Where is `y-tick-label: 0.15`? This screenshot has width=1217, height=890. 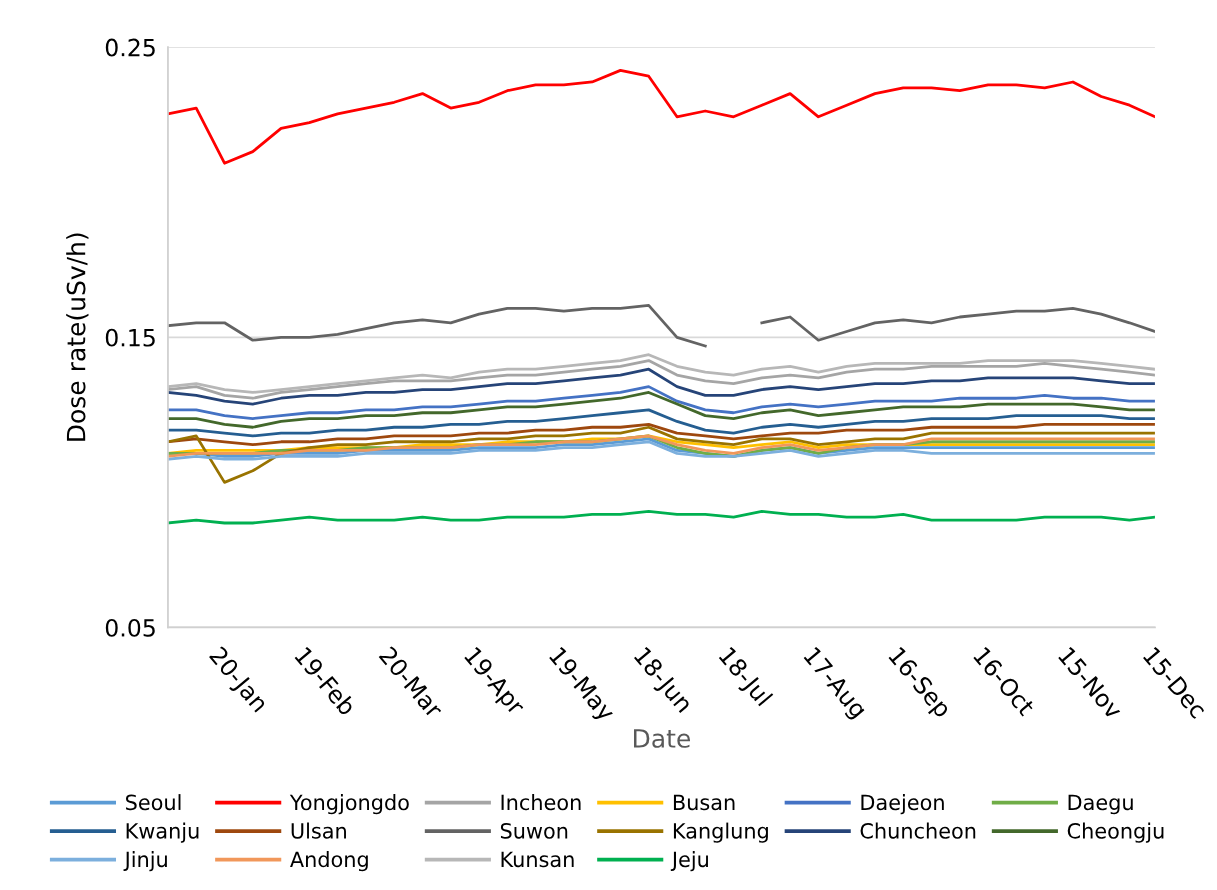
y-tick-label: 0.15 is located at coordinates (130, 337).